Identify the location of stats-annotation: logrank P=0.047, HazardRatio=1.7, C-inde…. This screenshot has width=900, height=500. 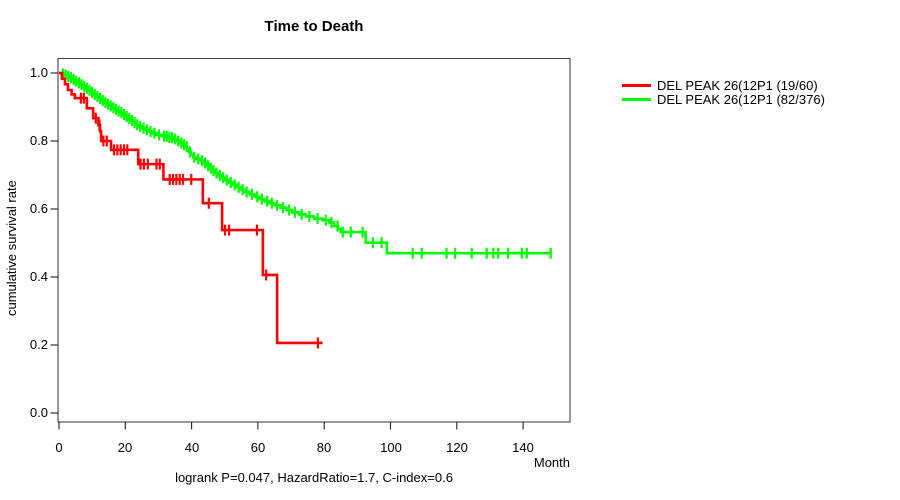
(314, 477).